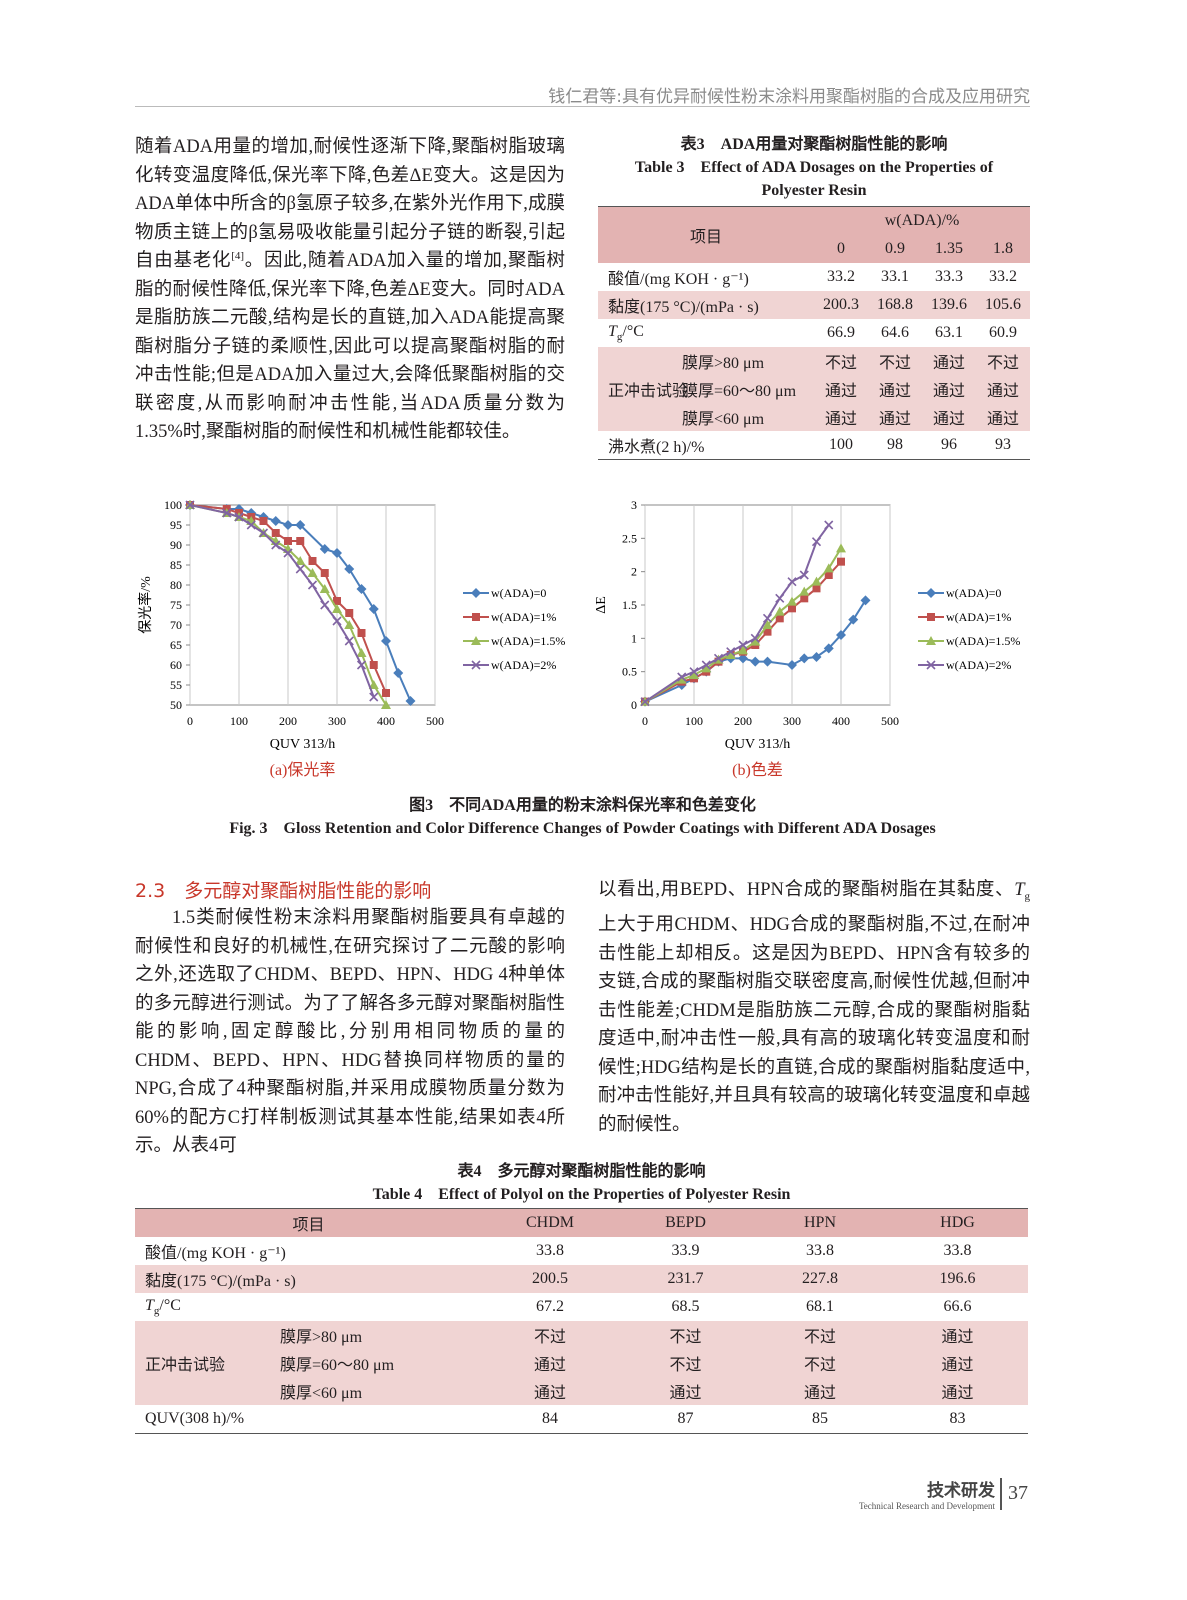 The width and height of the screenshot is (1187, 1600). What do you see at coordinates (820, 1418) in the screenshot?
I see `cell: 85` at bounding box center [820, 1418].